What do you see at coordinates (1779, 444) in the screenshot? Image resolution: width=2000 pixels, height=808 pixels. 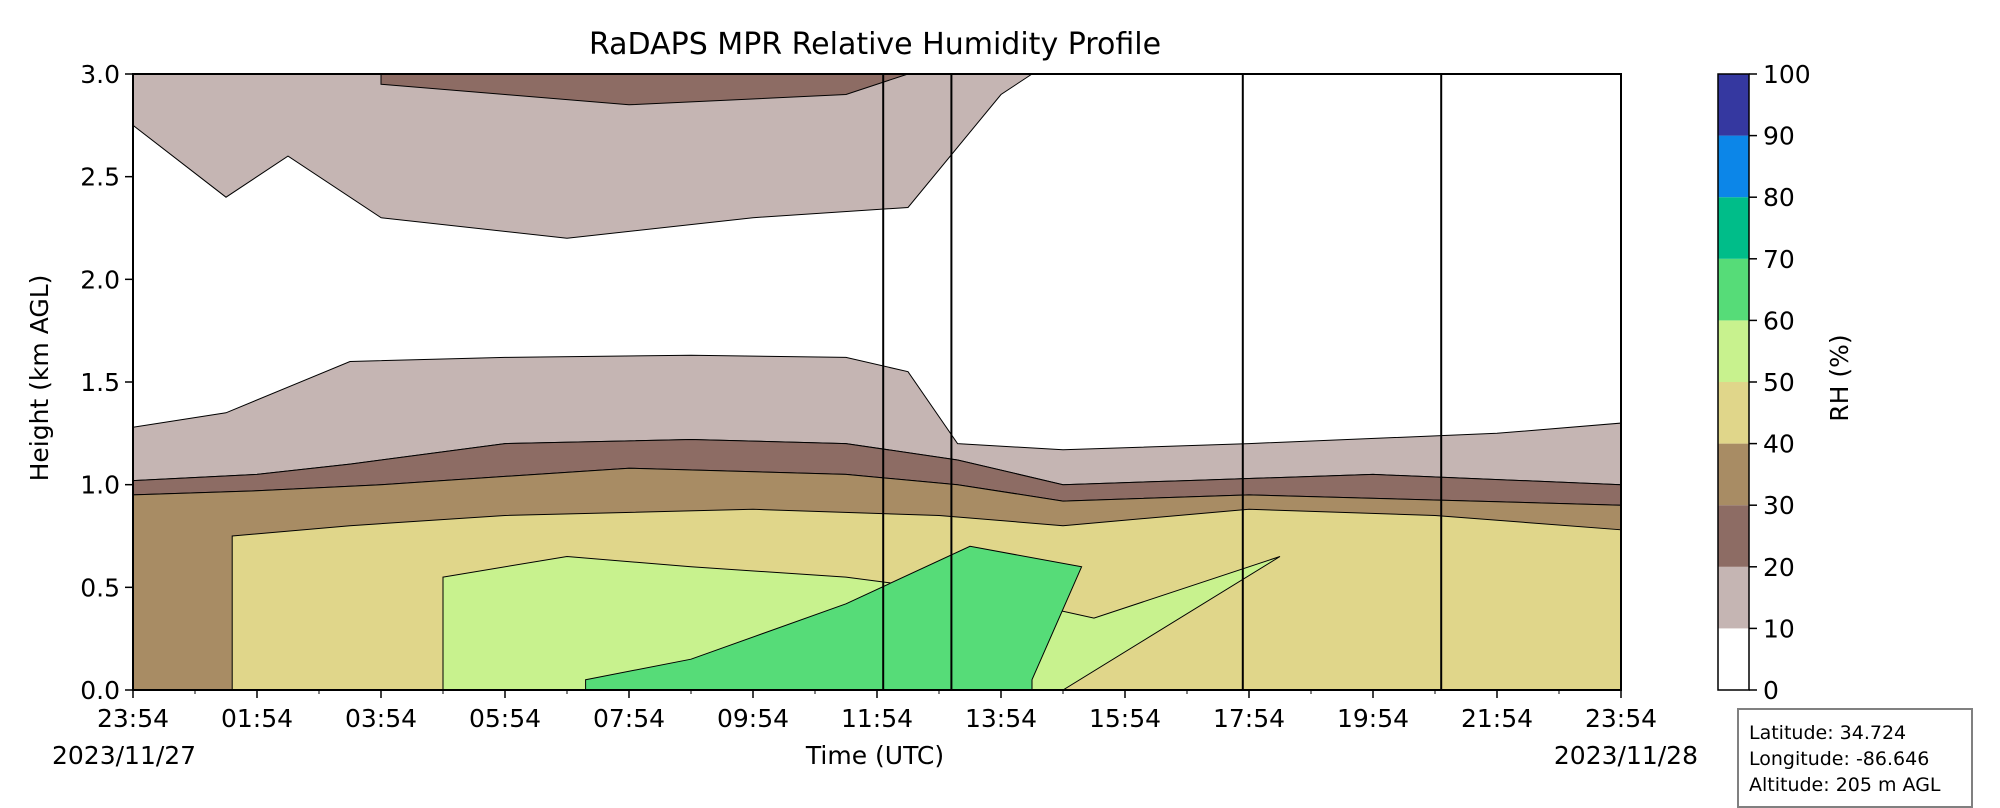 I see `colorbar-tick-label-4: 40` at bounding box center [1779, 444].